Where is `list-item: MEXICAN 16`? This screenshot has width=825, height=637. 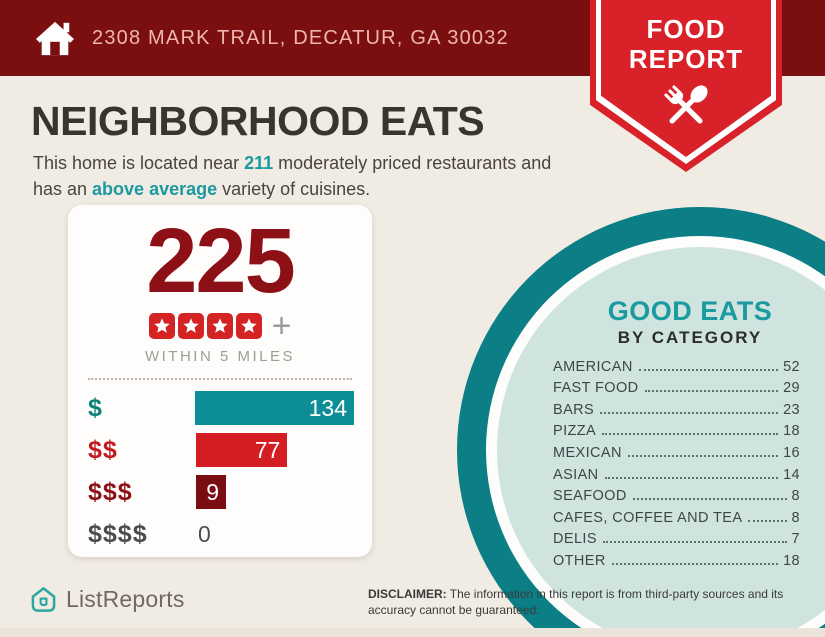
list-item: MEXICAN 16 is located at coordinates (676, 452).